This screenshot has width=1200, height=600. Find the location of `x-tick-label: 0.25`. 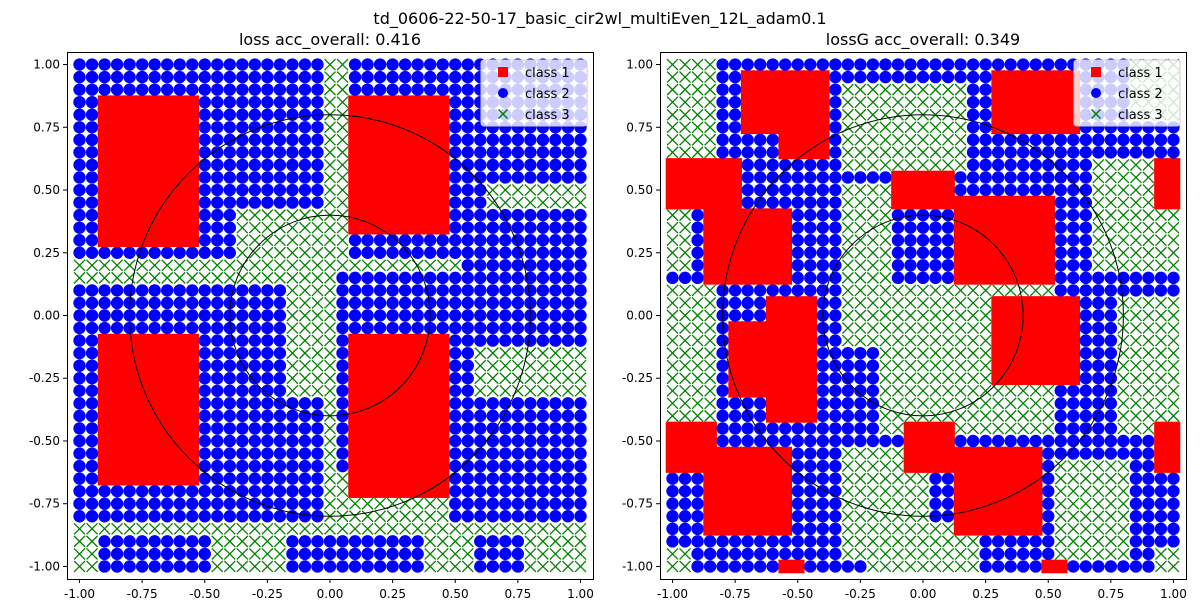

x-tick-label: 0.25 is located at coordinates (985, 593).